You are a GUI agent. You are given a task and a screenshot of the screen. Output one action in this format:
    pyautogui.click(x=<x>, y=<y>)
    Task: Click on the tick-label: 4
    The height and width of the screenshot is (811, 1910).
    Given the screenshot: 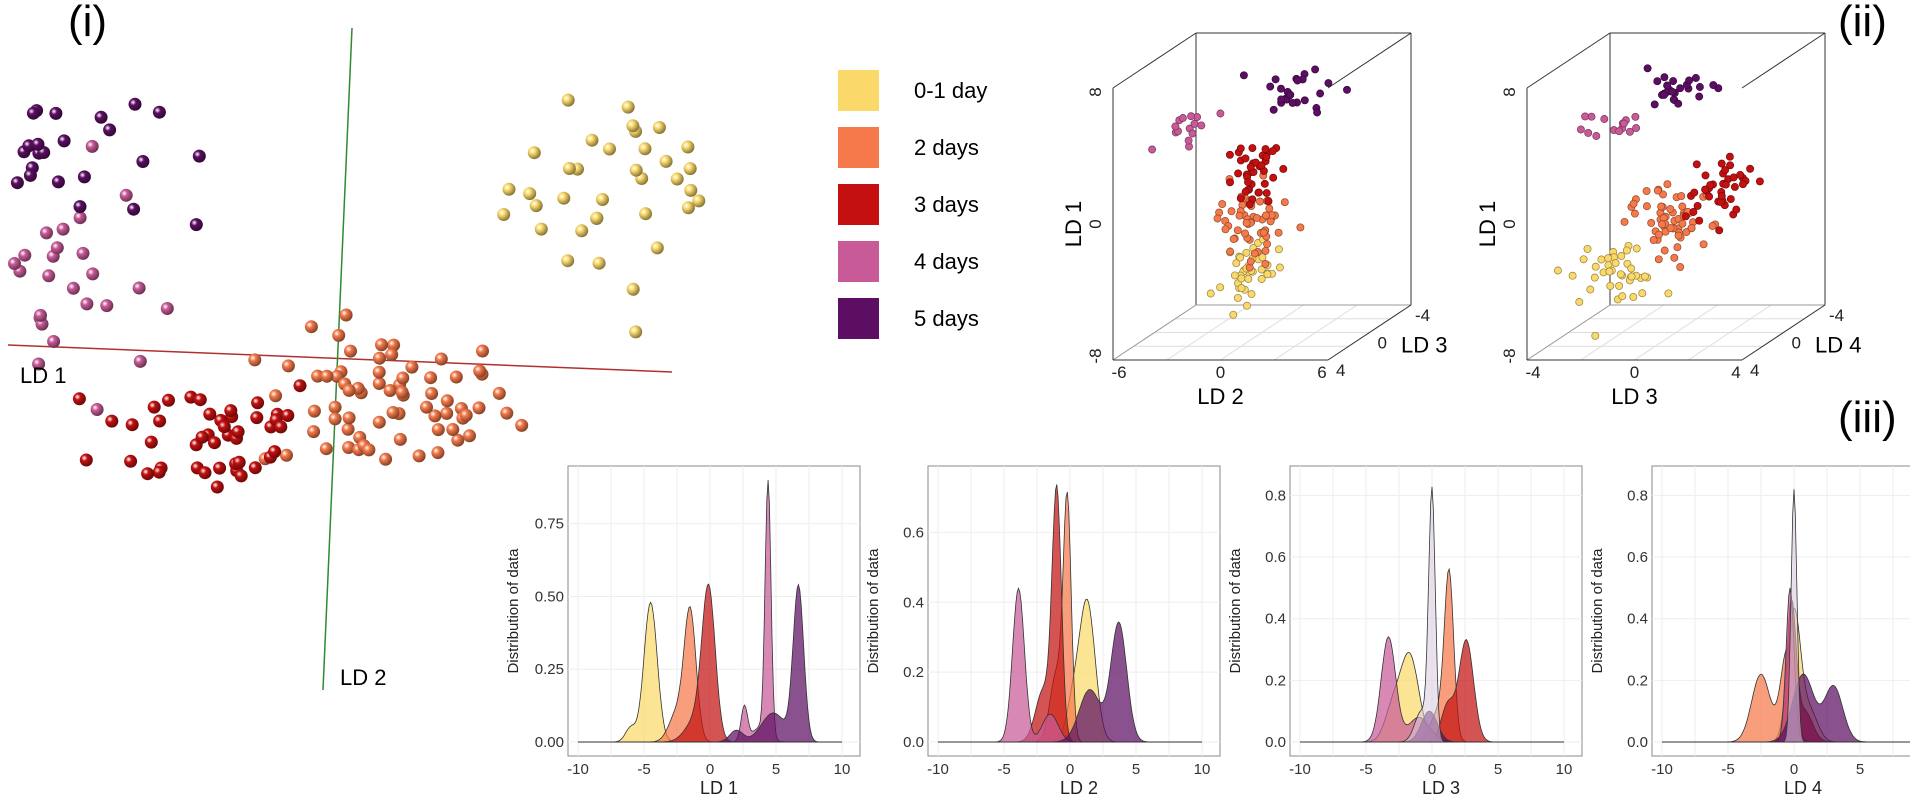 What is the action you would take?
    pyautogui.click(x=1754, y=370)
    